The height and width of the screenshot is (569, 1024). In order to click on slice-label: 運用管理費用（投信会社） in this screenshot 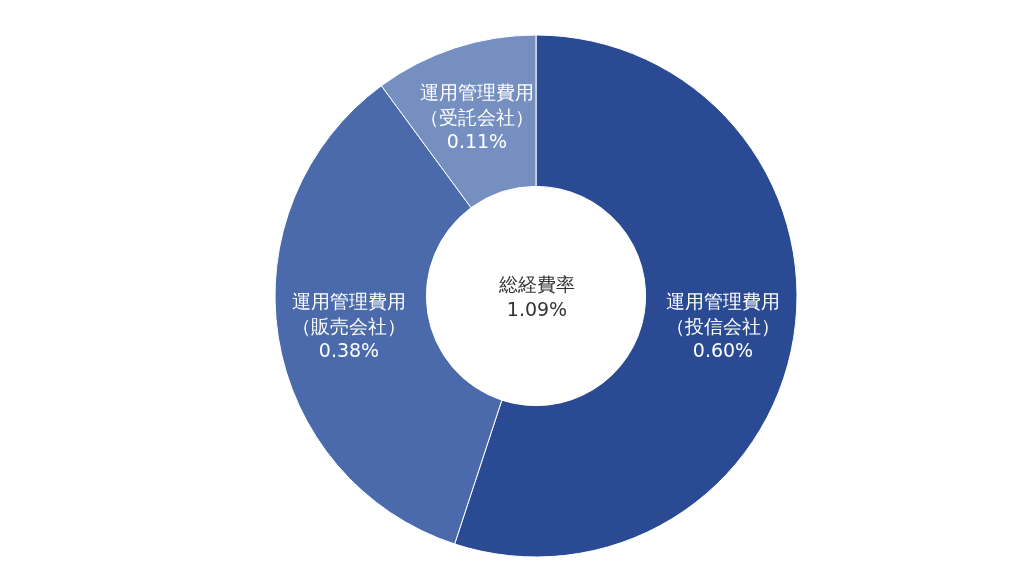, I will do `click(723, 313)`.